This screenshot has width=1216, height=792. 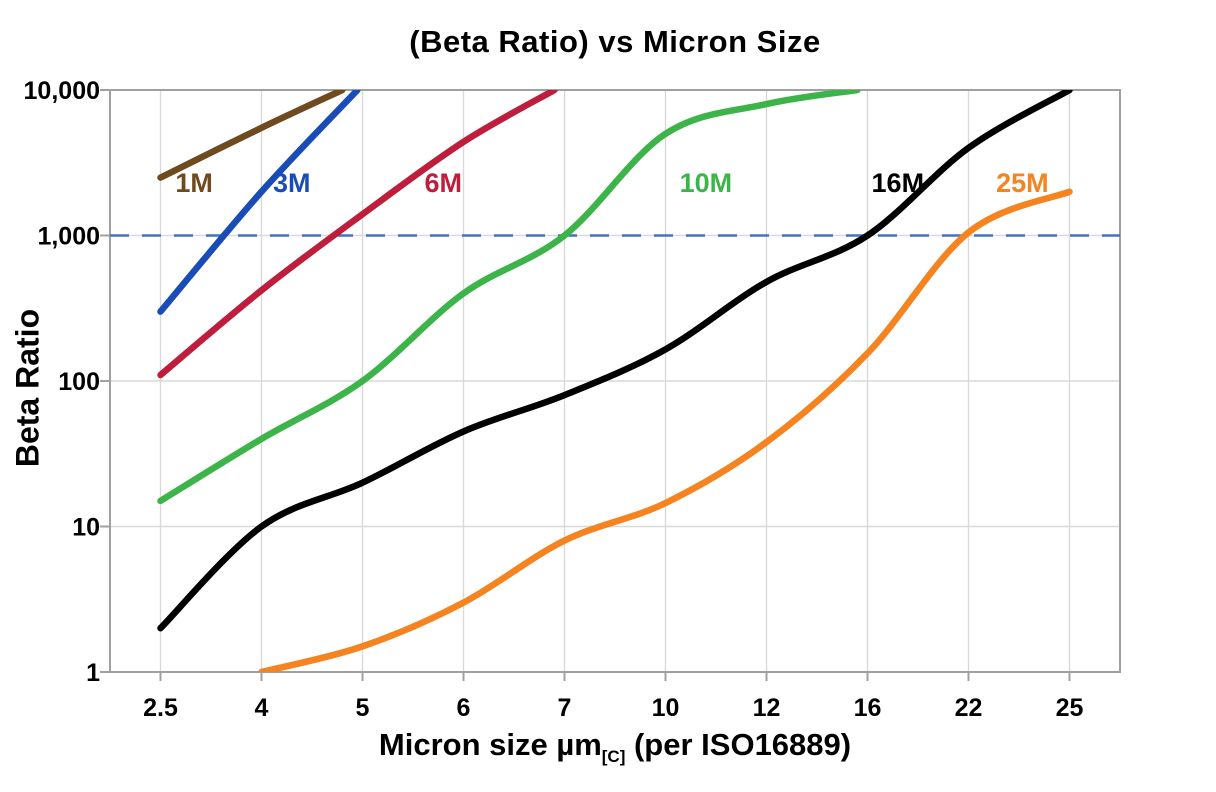 I want to click on x-tick-label: 6, so click(x=464, y=708).